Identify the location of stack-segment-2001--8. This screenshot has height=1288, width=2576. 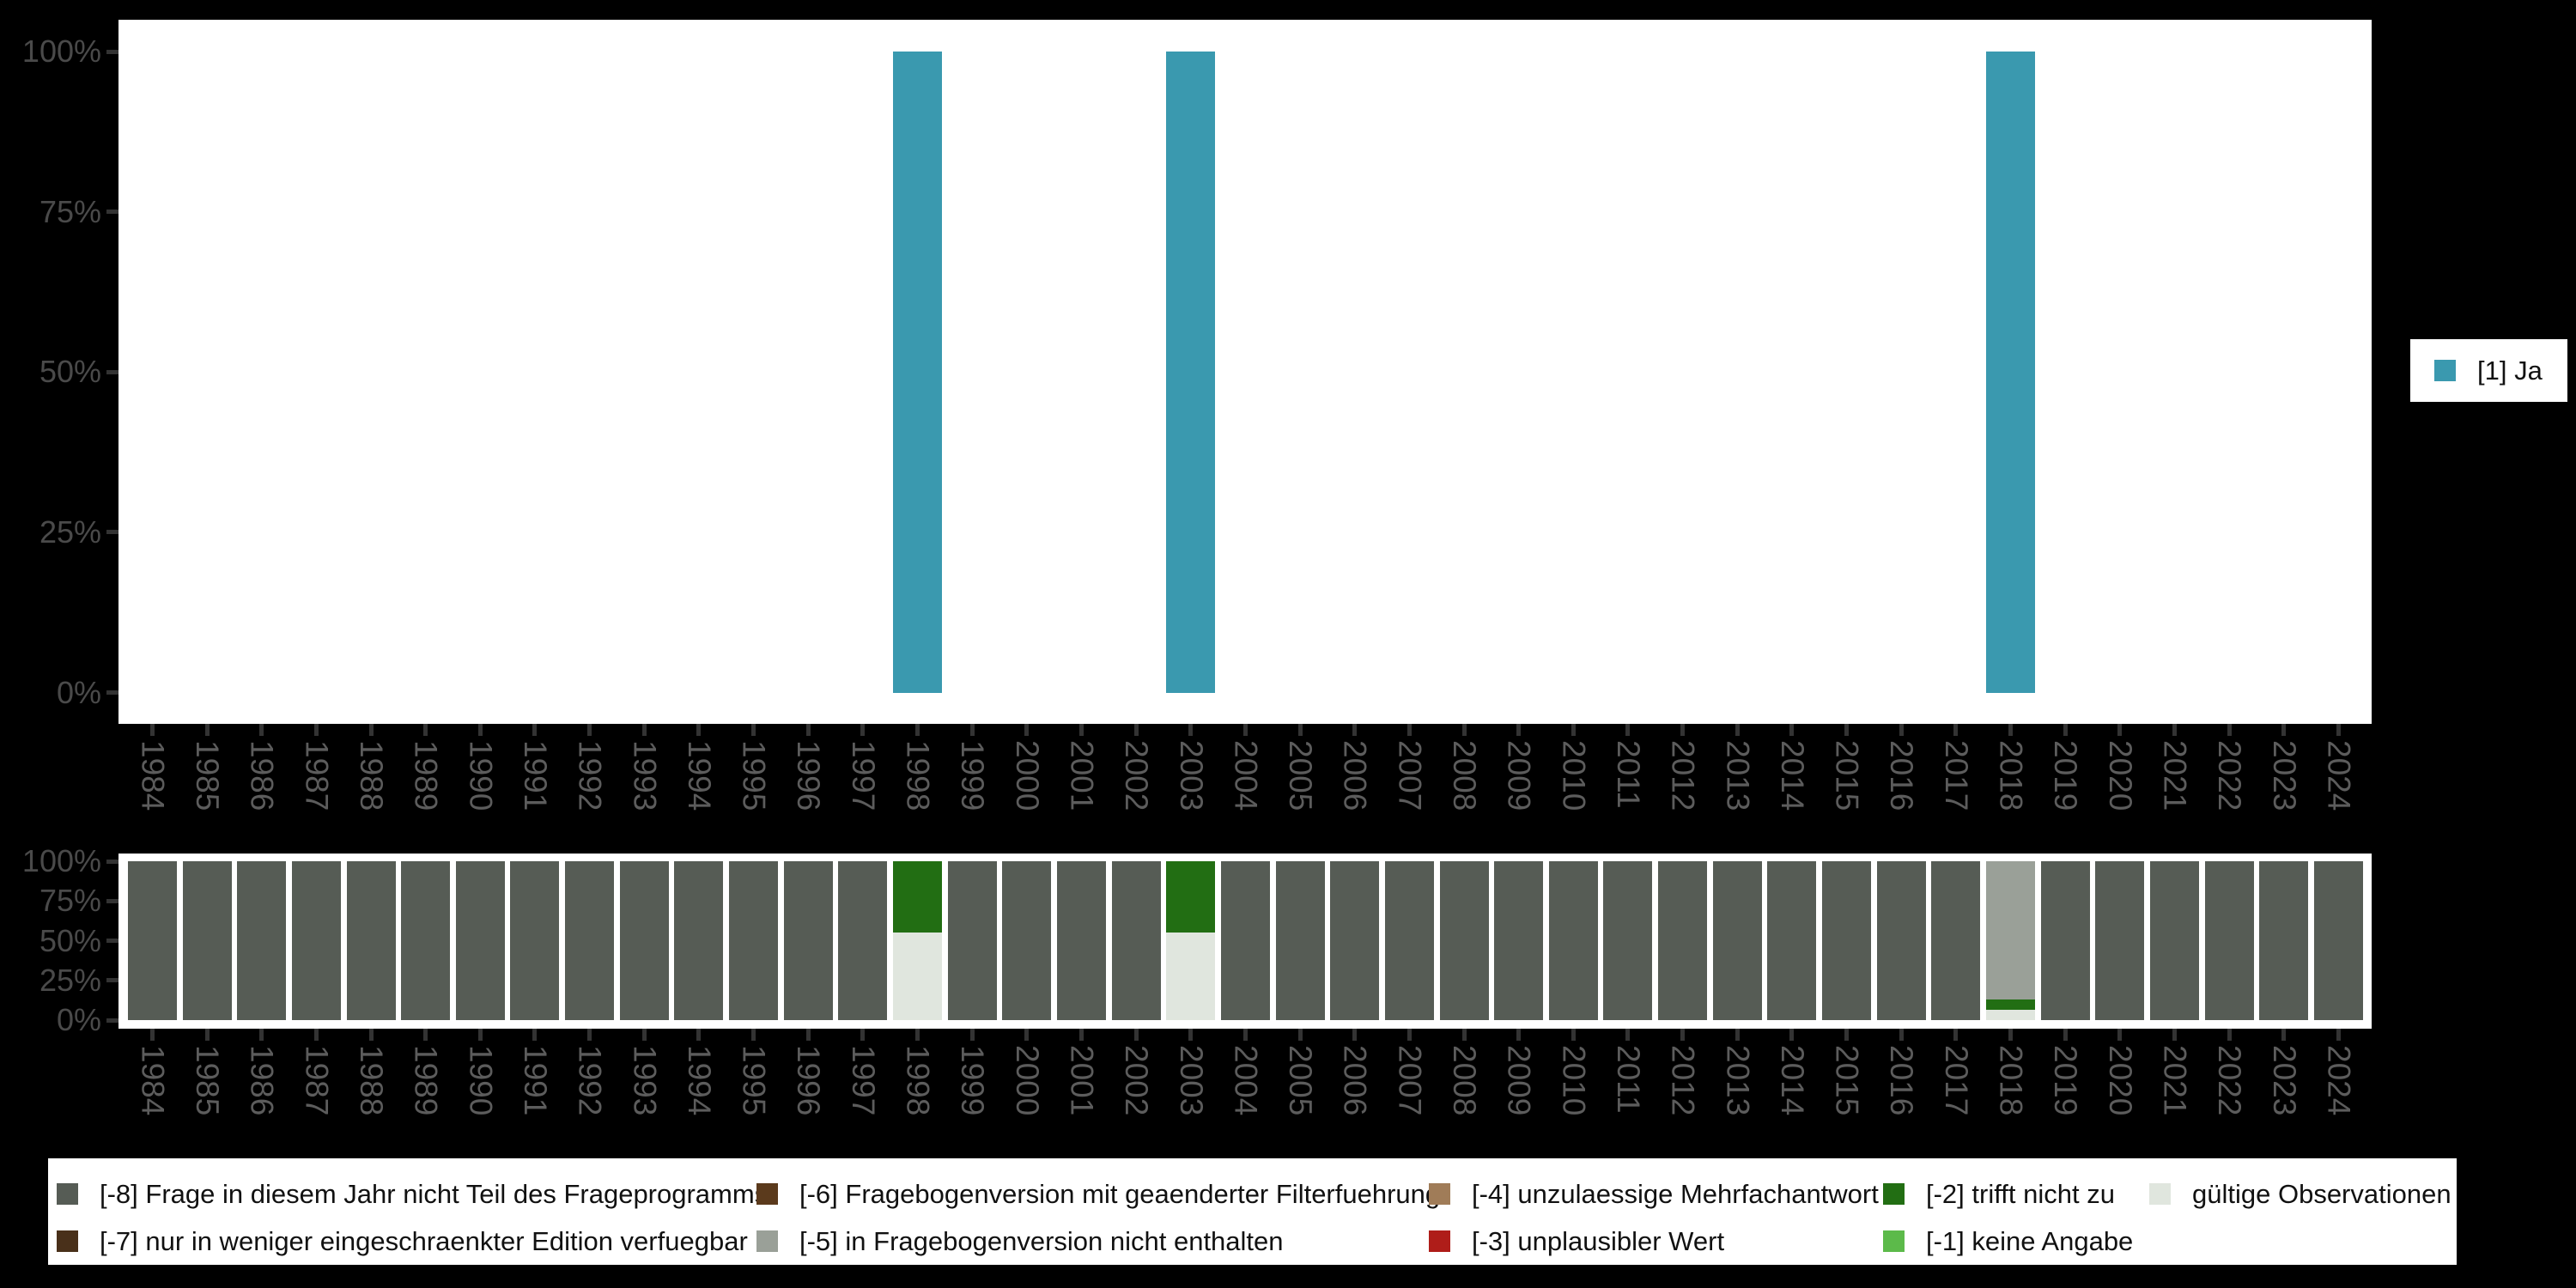
(1081, 940).